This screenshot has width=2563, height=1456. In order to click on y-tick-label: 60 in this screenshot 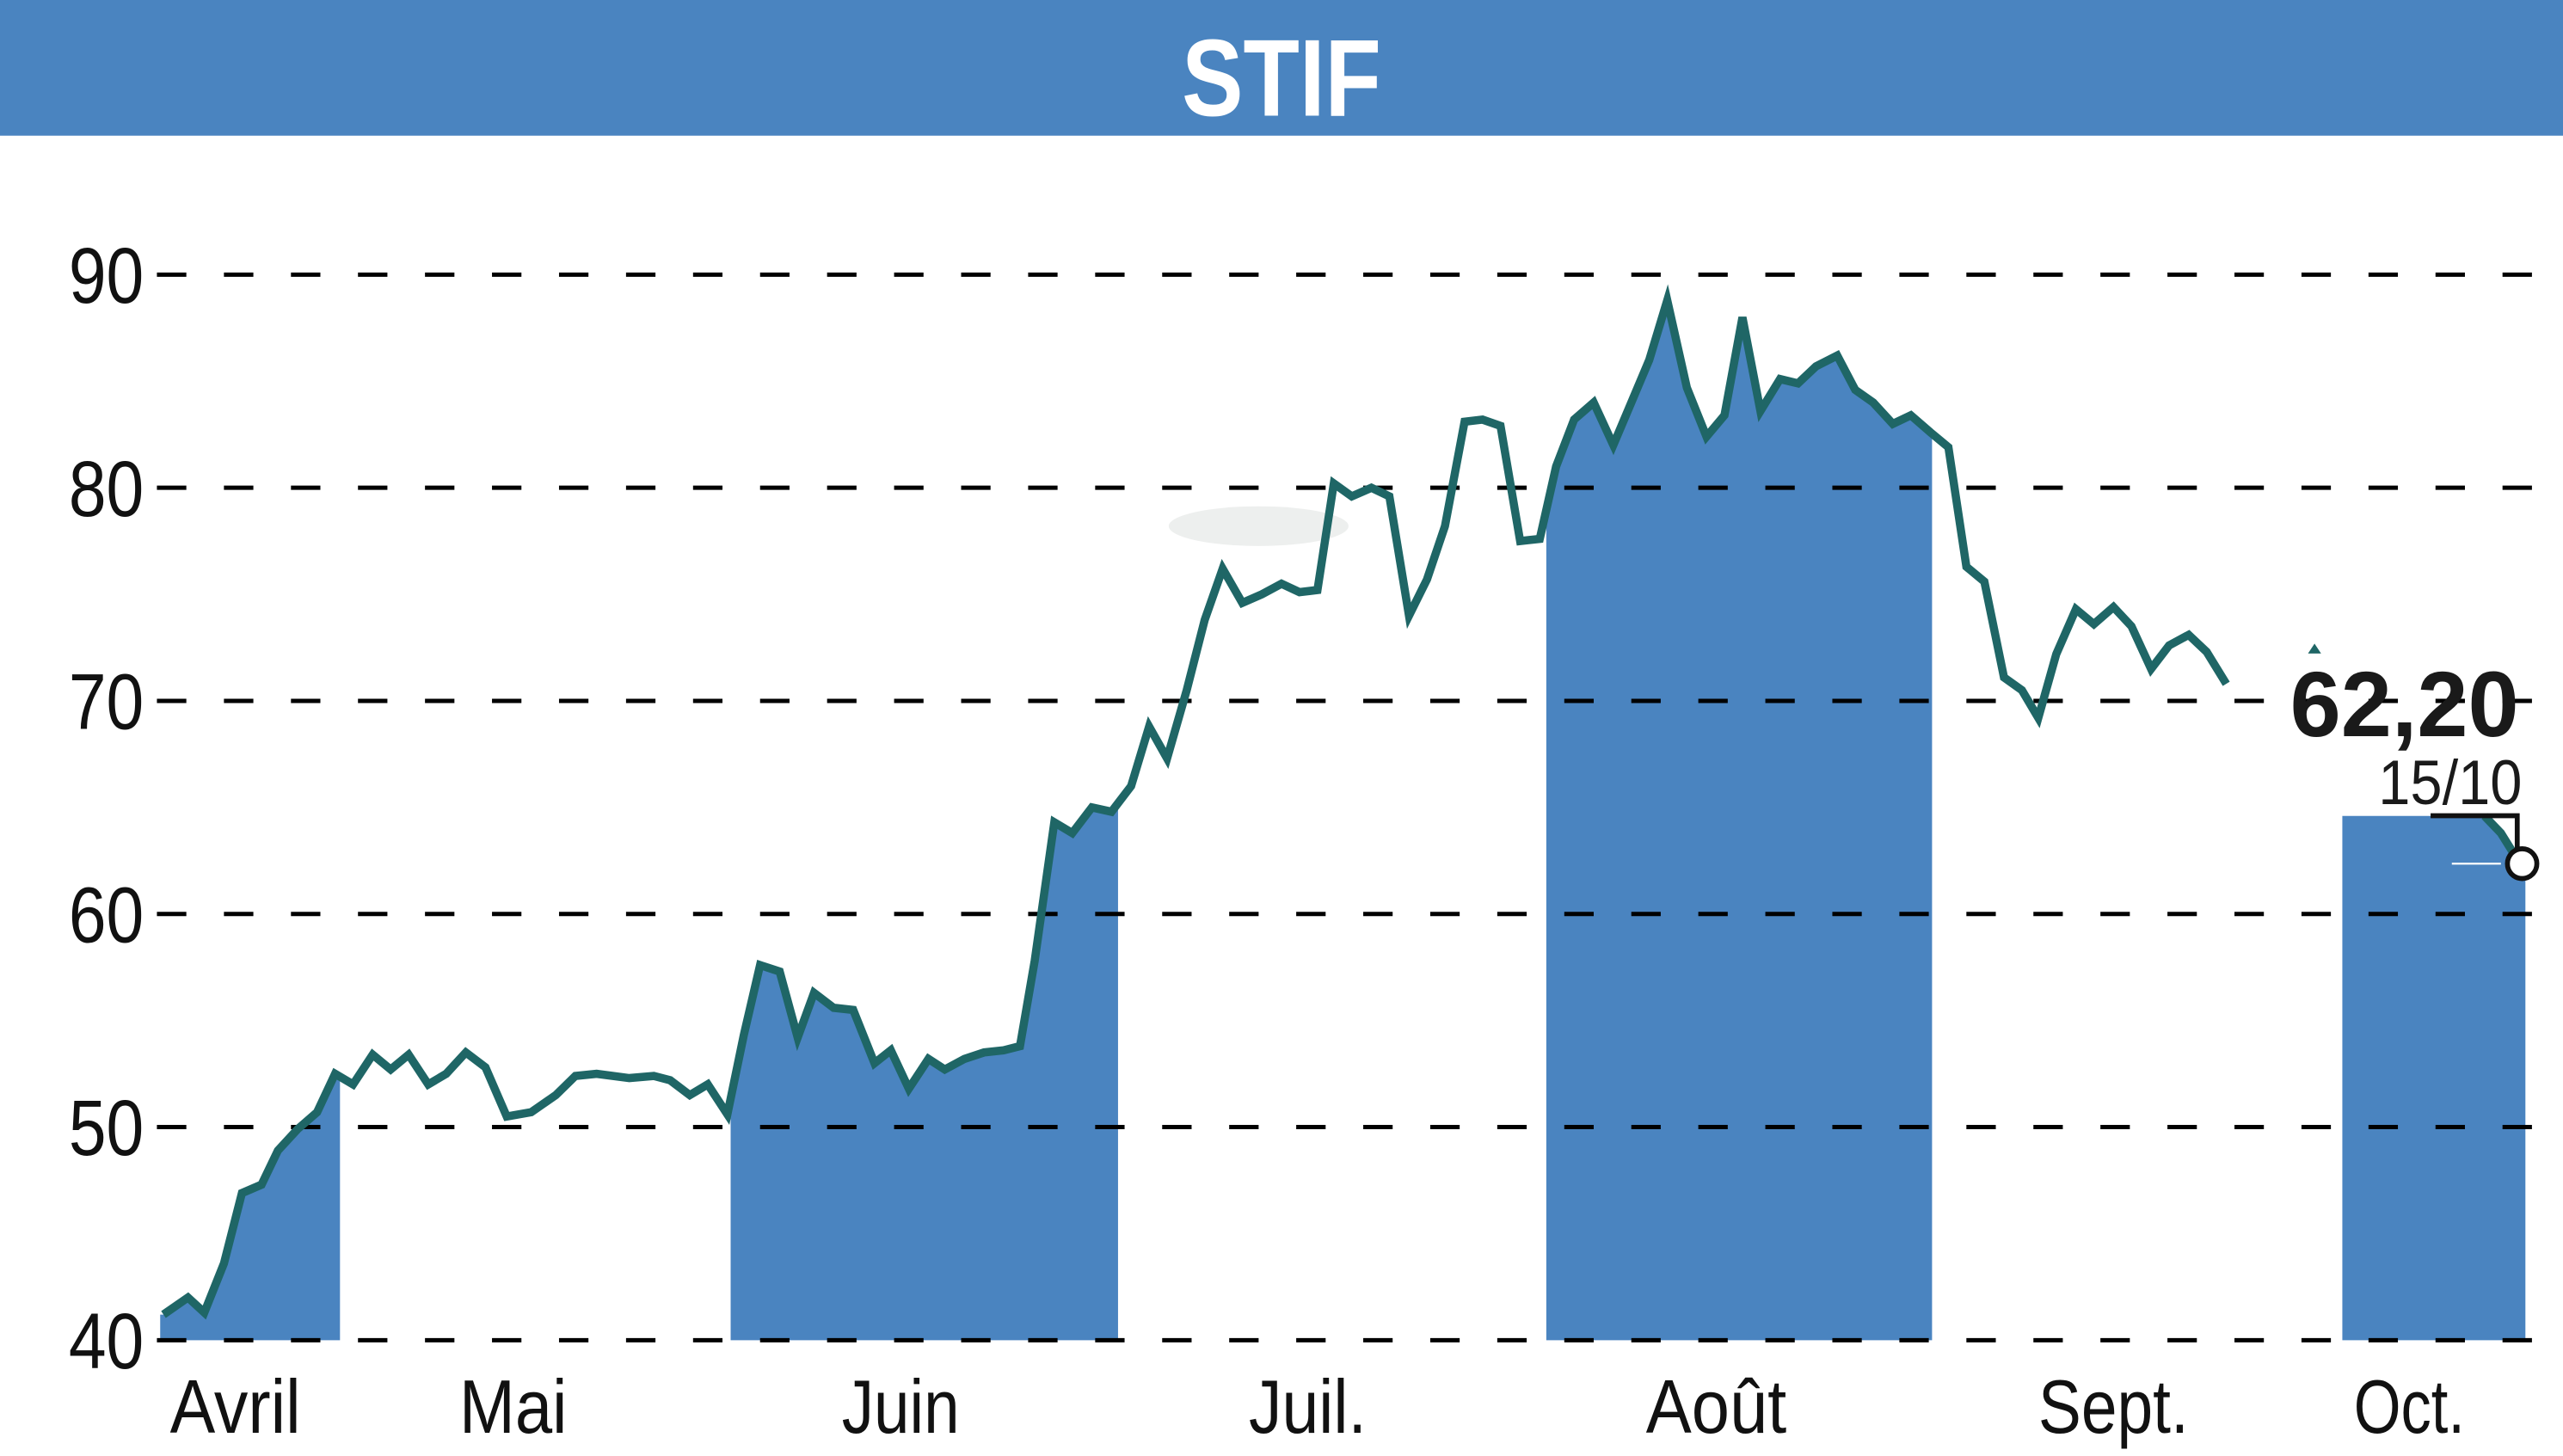, I will do `click(106, 916)`.